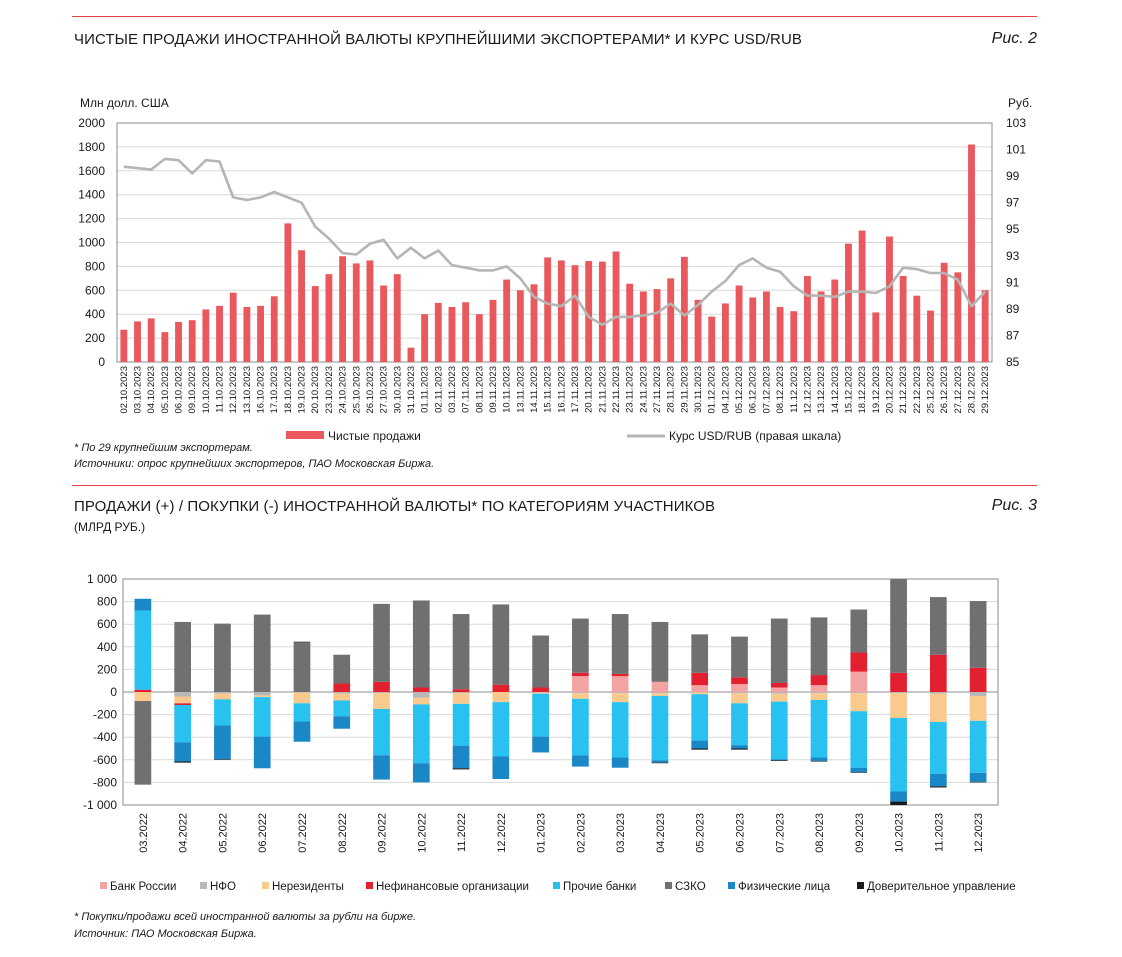 This screenshot has width=1122, height=957. Describe the element at coordinates (520, 389) in the screenshot. I see `x-tick-label: 13.11.2023` at that location.